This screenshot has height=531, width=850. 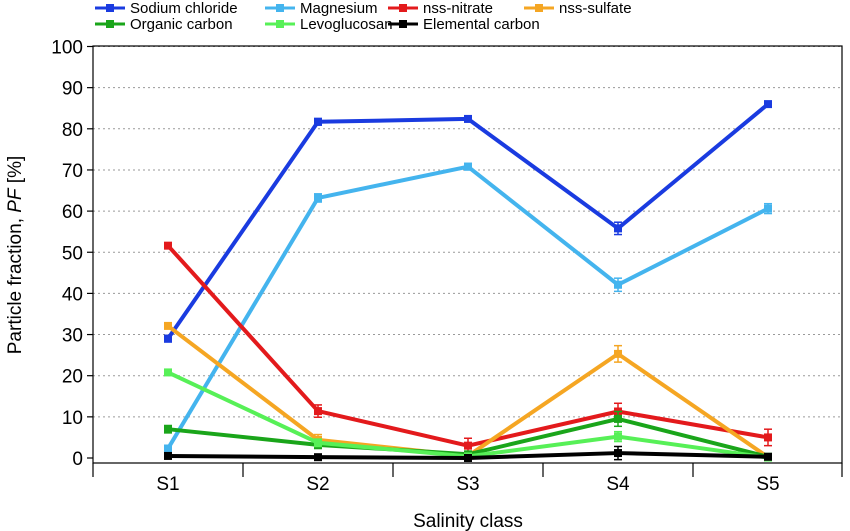 I want to click on legend-label: Levoglucosan, so click(x=346, y=24).